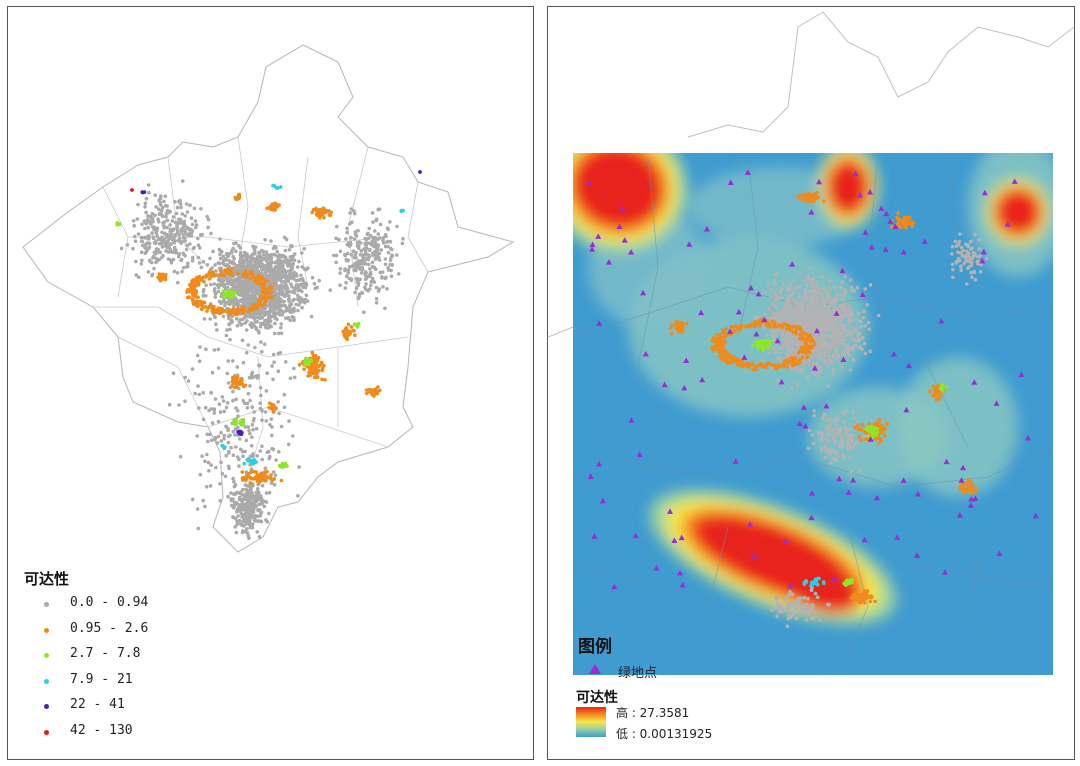 The height and width of the screenshot is (766, 1080). I want to click on legend-label-class-0: 0.0 - 0.94, so click(109, 602).